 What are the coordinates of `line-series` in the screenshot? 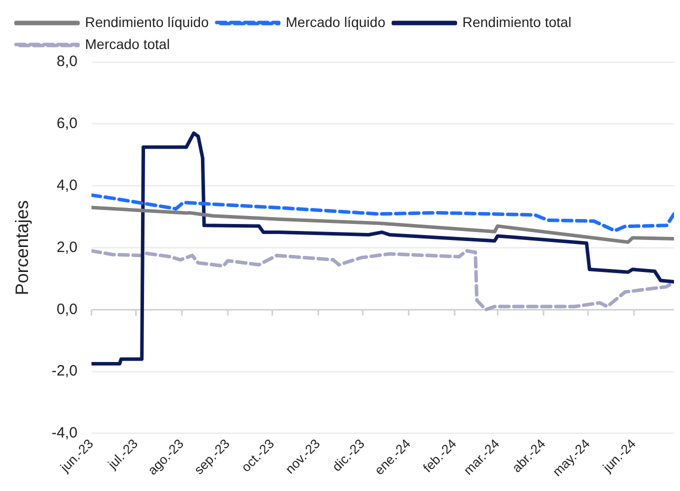 It's located at (382, 212).